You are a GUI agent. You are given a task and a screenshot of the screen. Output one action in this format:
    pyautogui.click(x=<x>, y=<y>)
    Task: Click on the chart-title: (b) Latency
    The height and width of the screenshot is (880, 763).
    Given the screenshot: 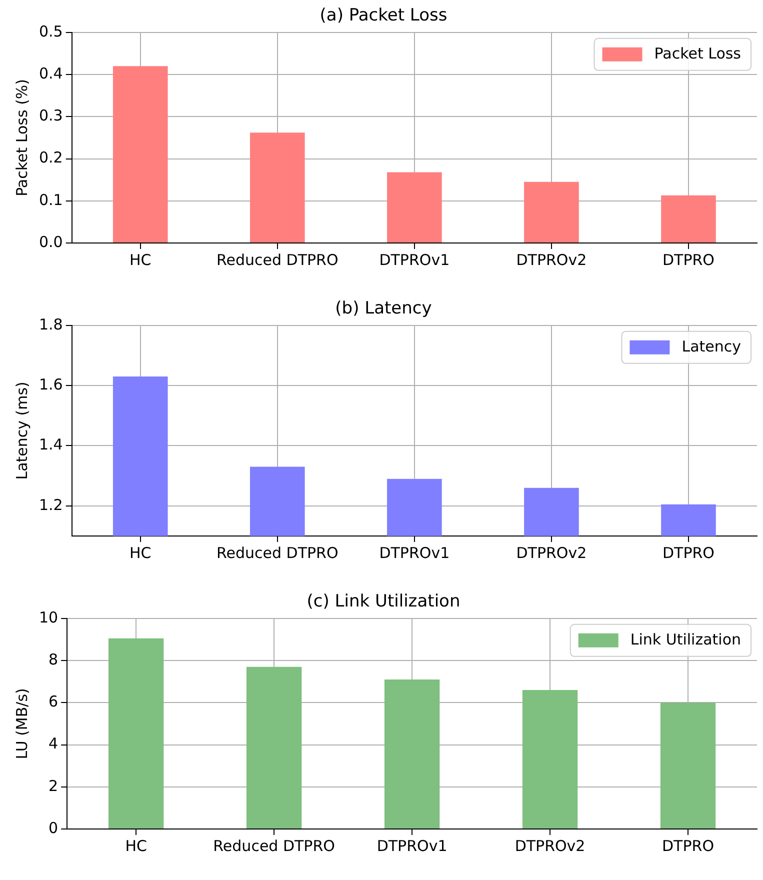 What is the action you would take?
    pyautogui.click(x=383, y=308)
    